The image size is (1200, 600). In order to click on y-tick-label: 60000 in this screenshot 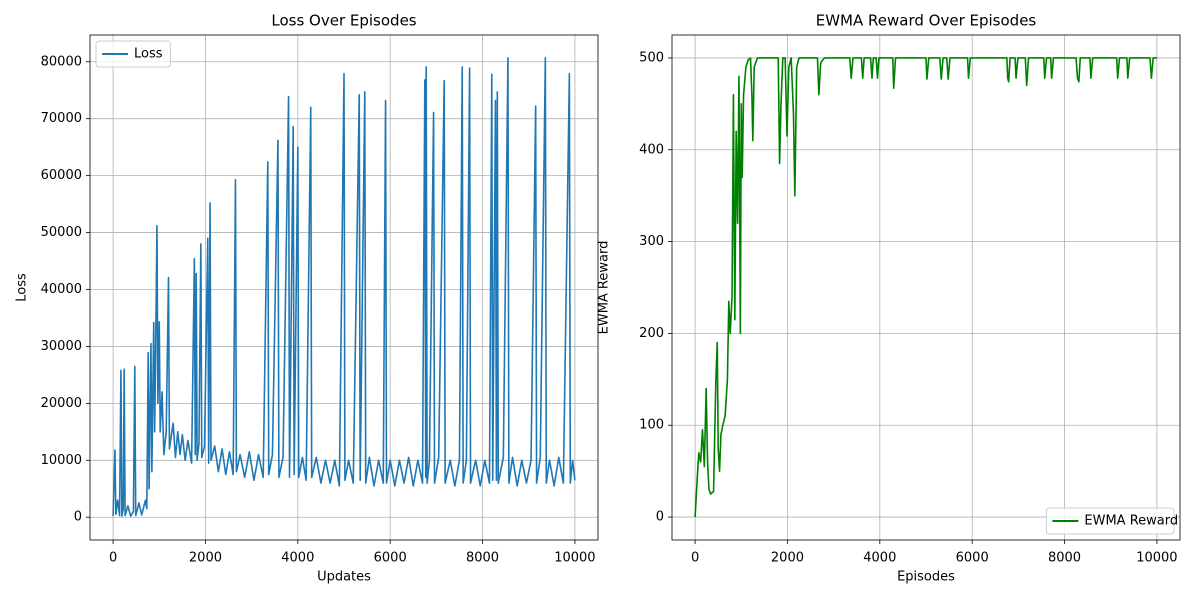, I will do `click(61, 175)`.